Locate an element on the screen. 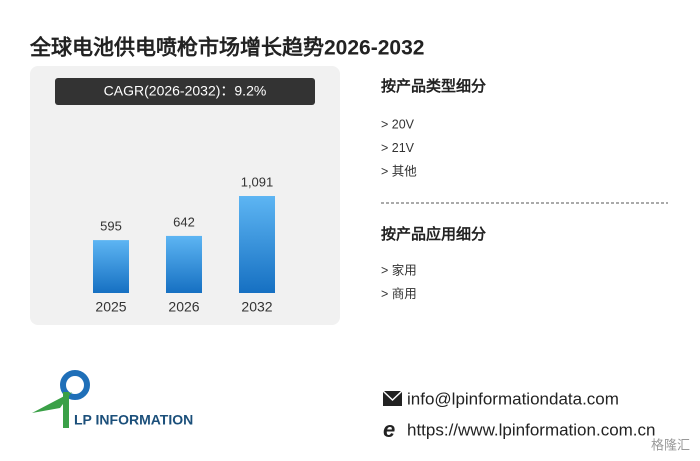 The width and height of the screenshot is (700, 461). logo-mark is located at coordinates (61, 399).